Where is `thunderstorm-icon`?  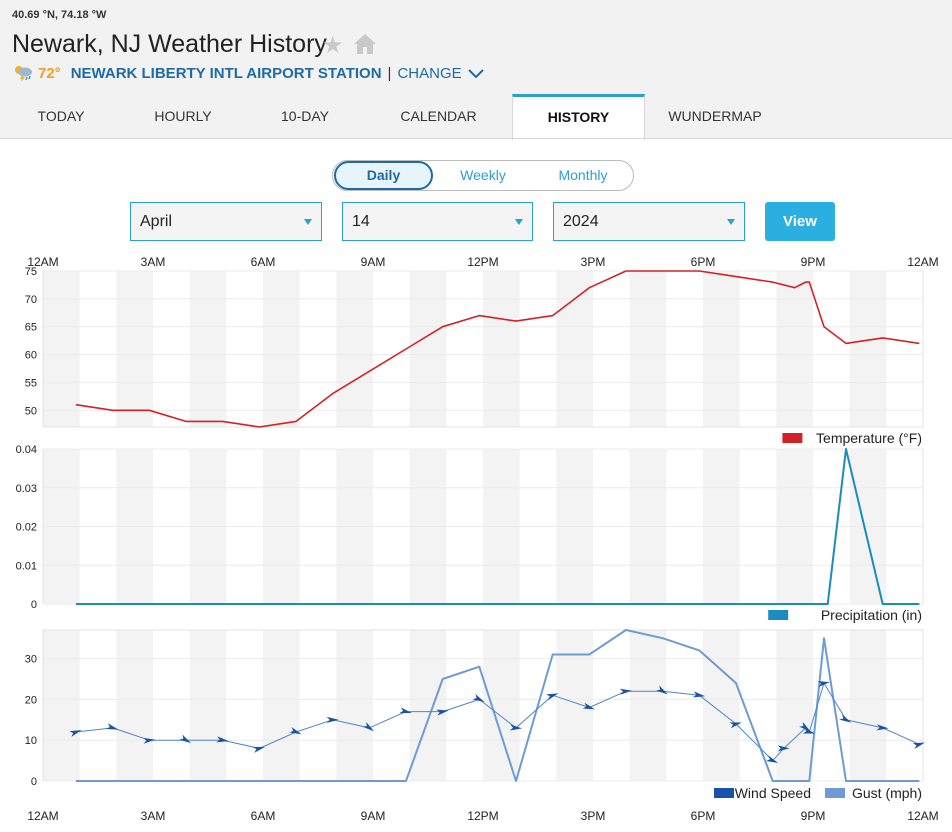 thunderstorm-icon is located at coordinates (23, 74).